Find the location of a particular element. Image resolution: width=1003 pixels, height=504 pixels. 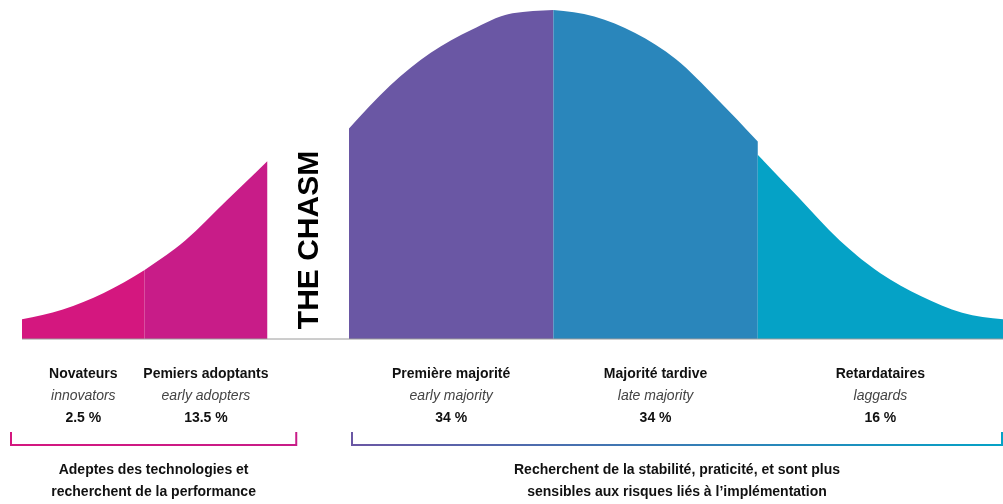

series-label: Majorité tardive is located at coordinates (655, 373).